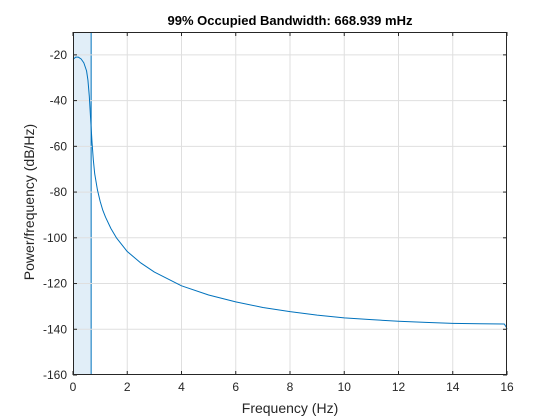 The width and height of the screenshot is (560, 420). Describe the element at coordinates (127, 387) in the screenshot. I see `x-tick-label: 2` at that location.